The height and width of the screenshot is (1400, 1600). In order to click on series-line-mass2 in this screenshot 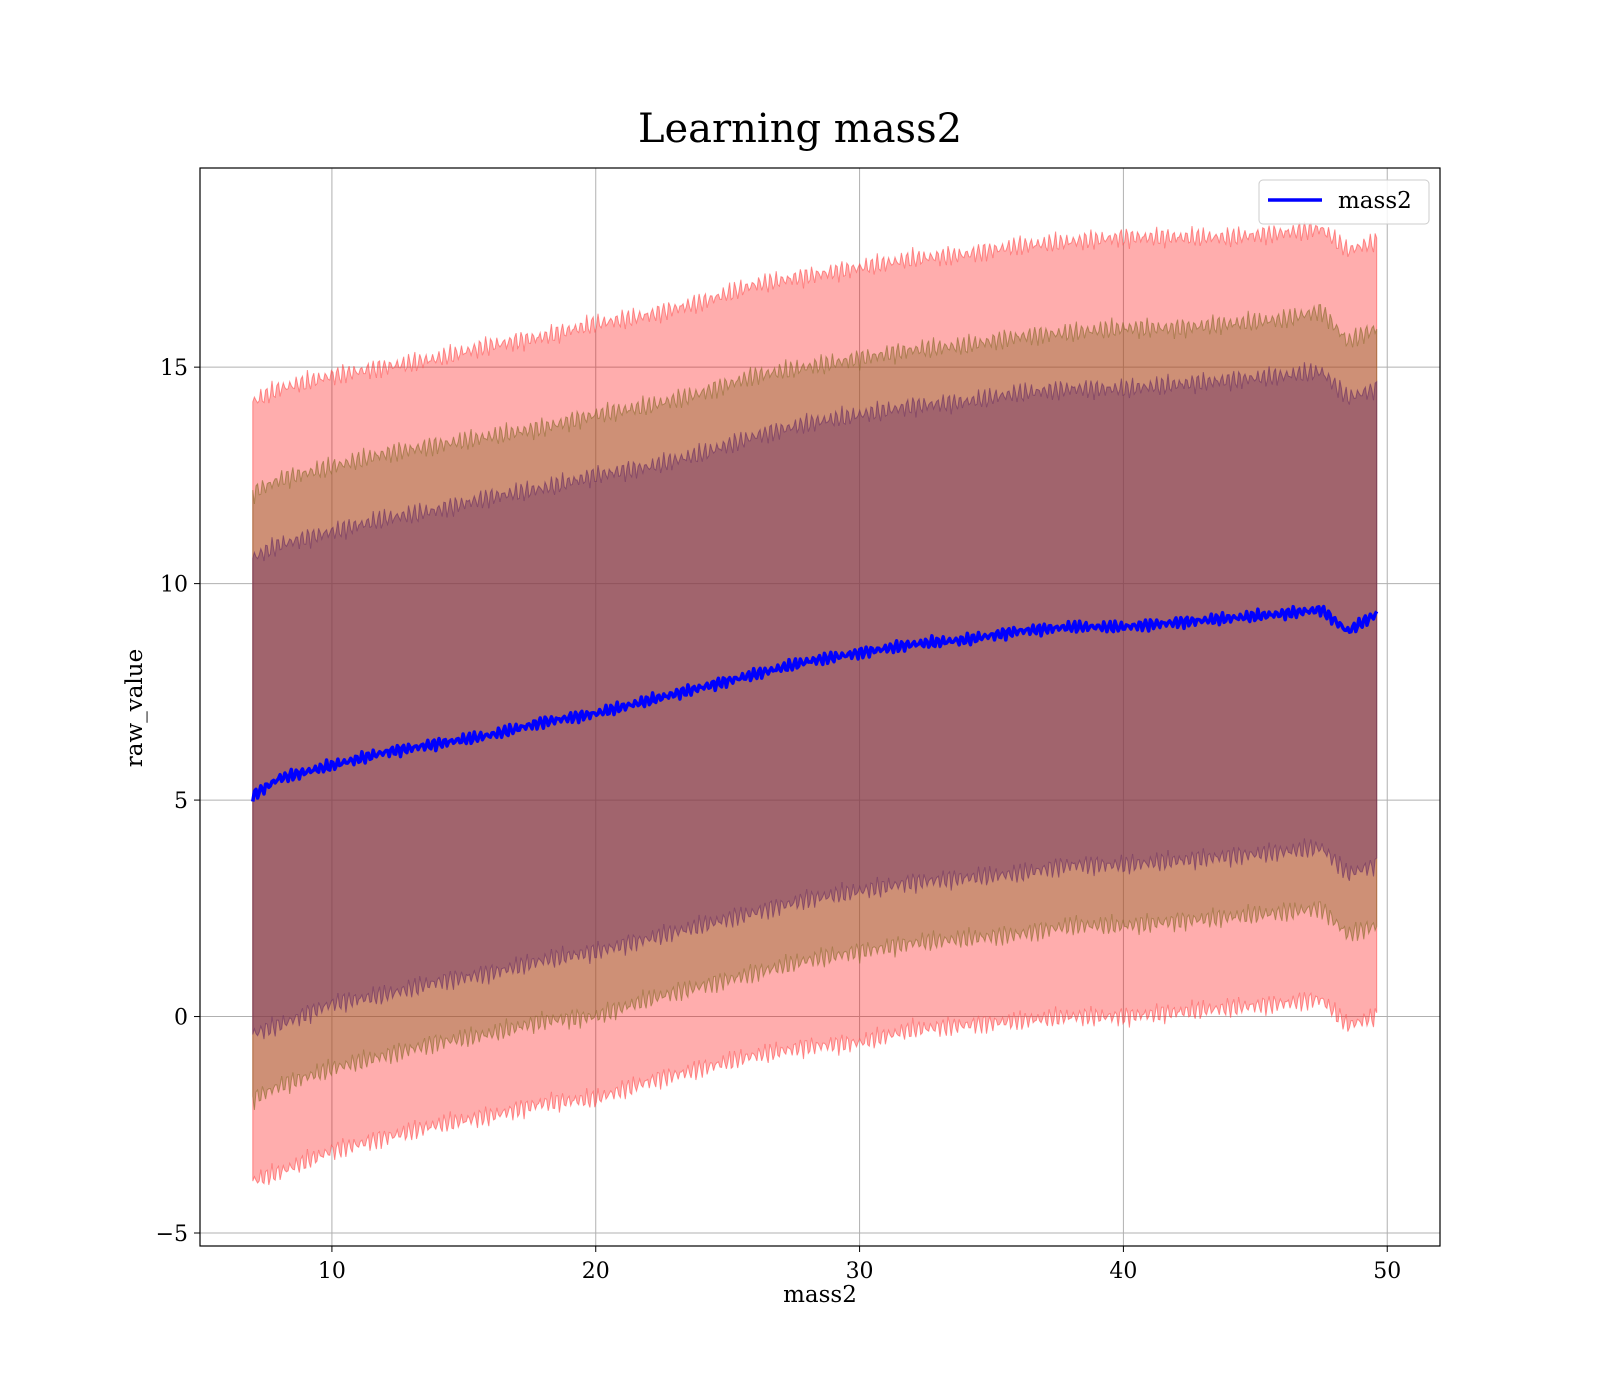, I will do `click(815, 703)`.